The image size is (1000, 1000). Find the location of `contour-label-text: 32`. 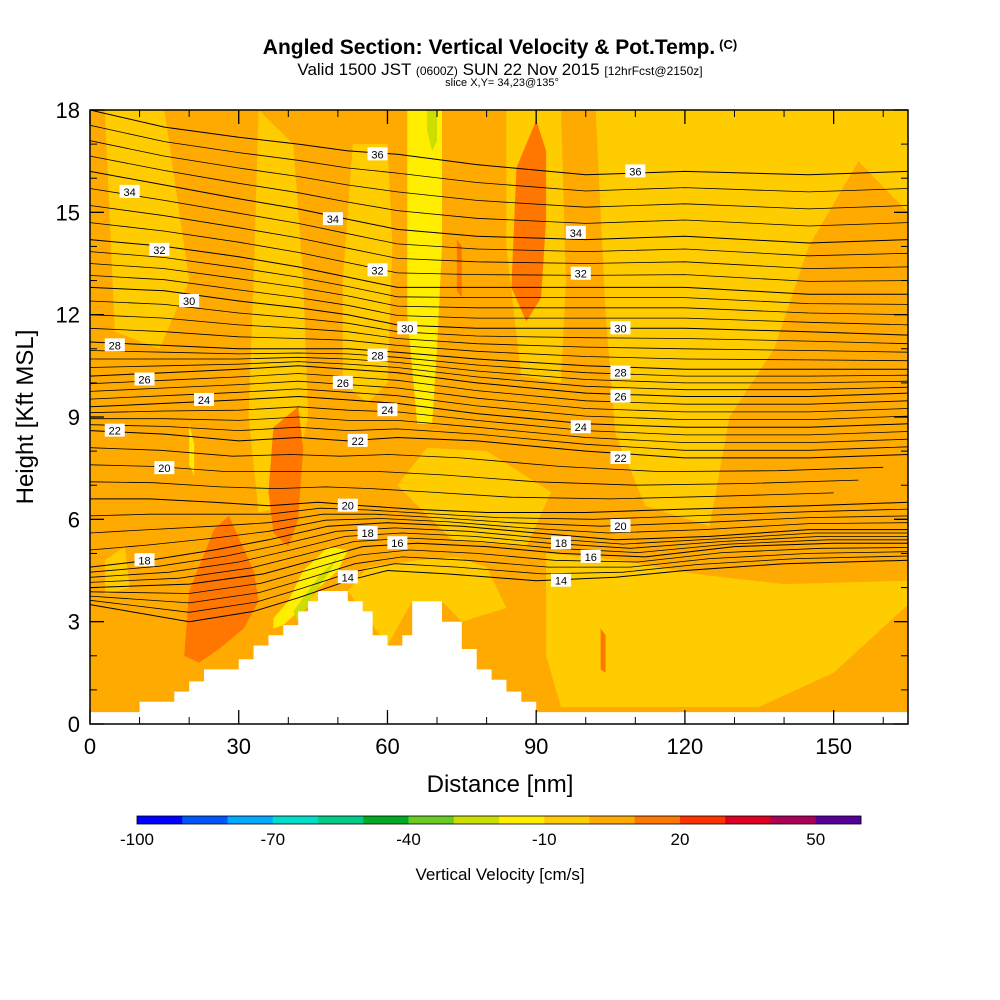

contour-label-text: 32 is located at coordinates (377, 271).